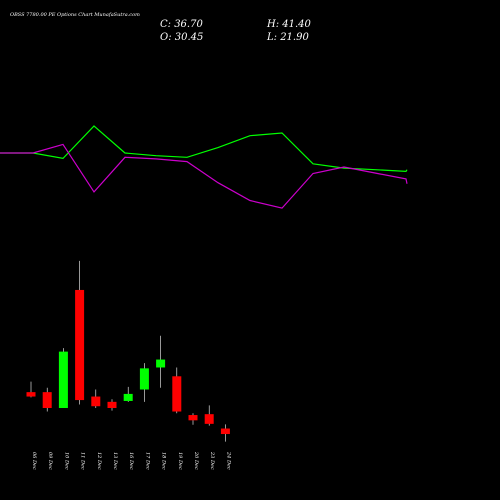 This screenshot has height=500, width=500. I want to click on x-tick-label: 16 Dec, so click(131, 461).